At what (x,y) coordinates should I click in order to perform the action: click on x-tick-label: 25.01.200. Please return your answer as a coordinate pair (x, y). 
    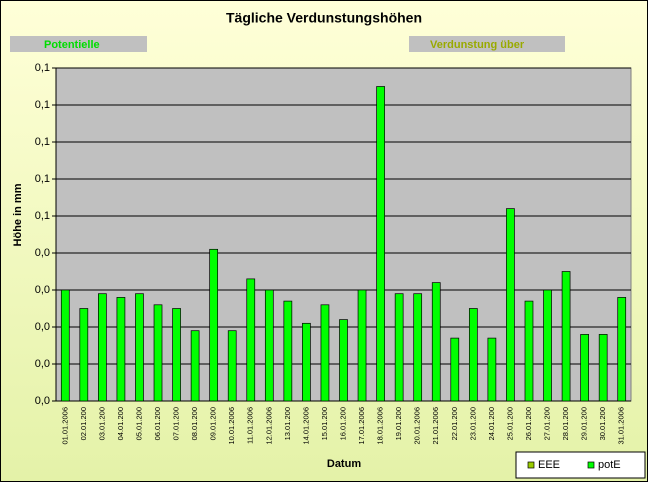
    Looking at the image, I should click on (509, 423).